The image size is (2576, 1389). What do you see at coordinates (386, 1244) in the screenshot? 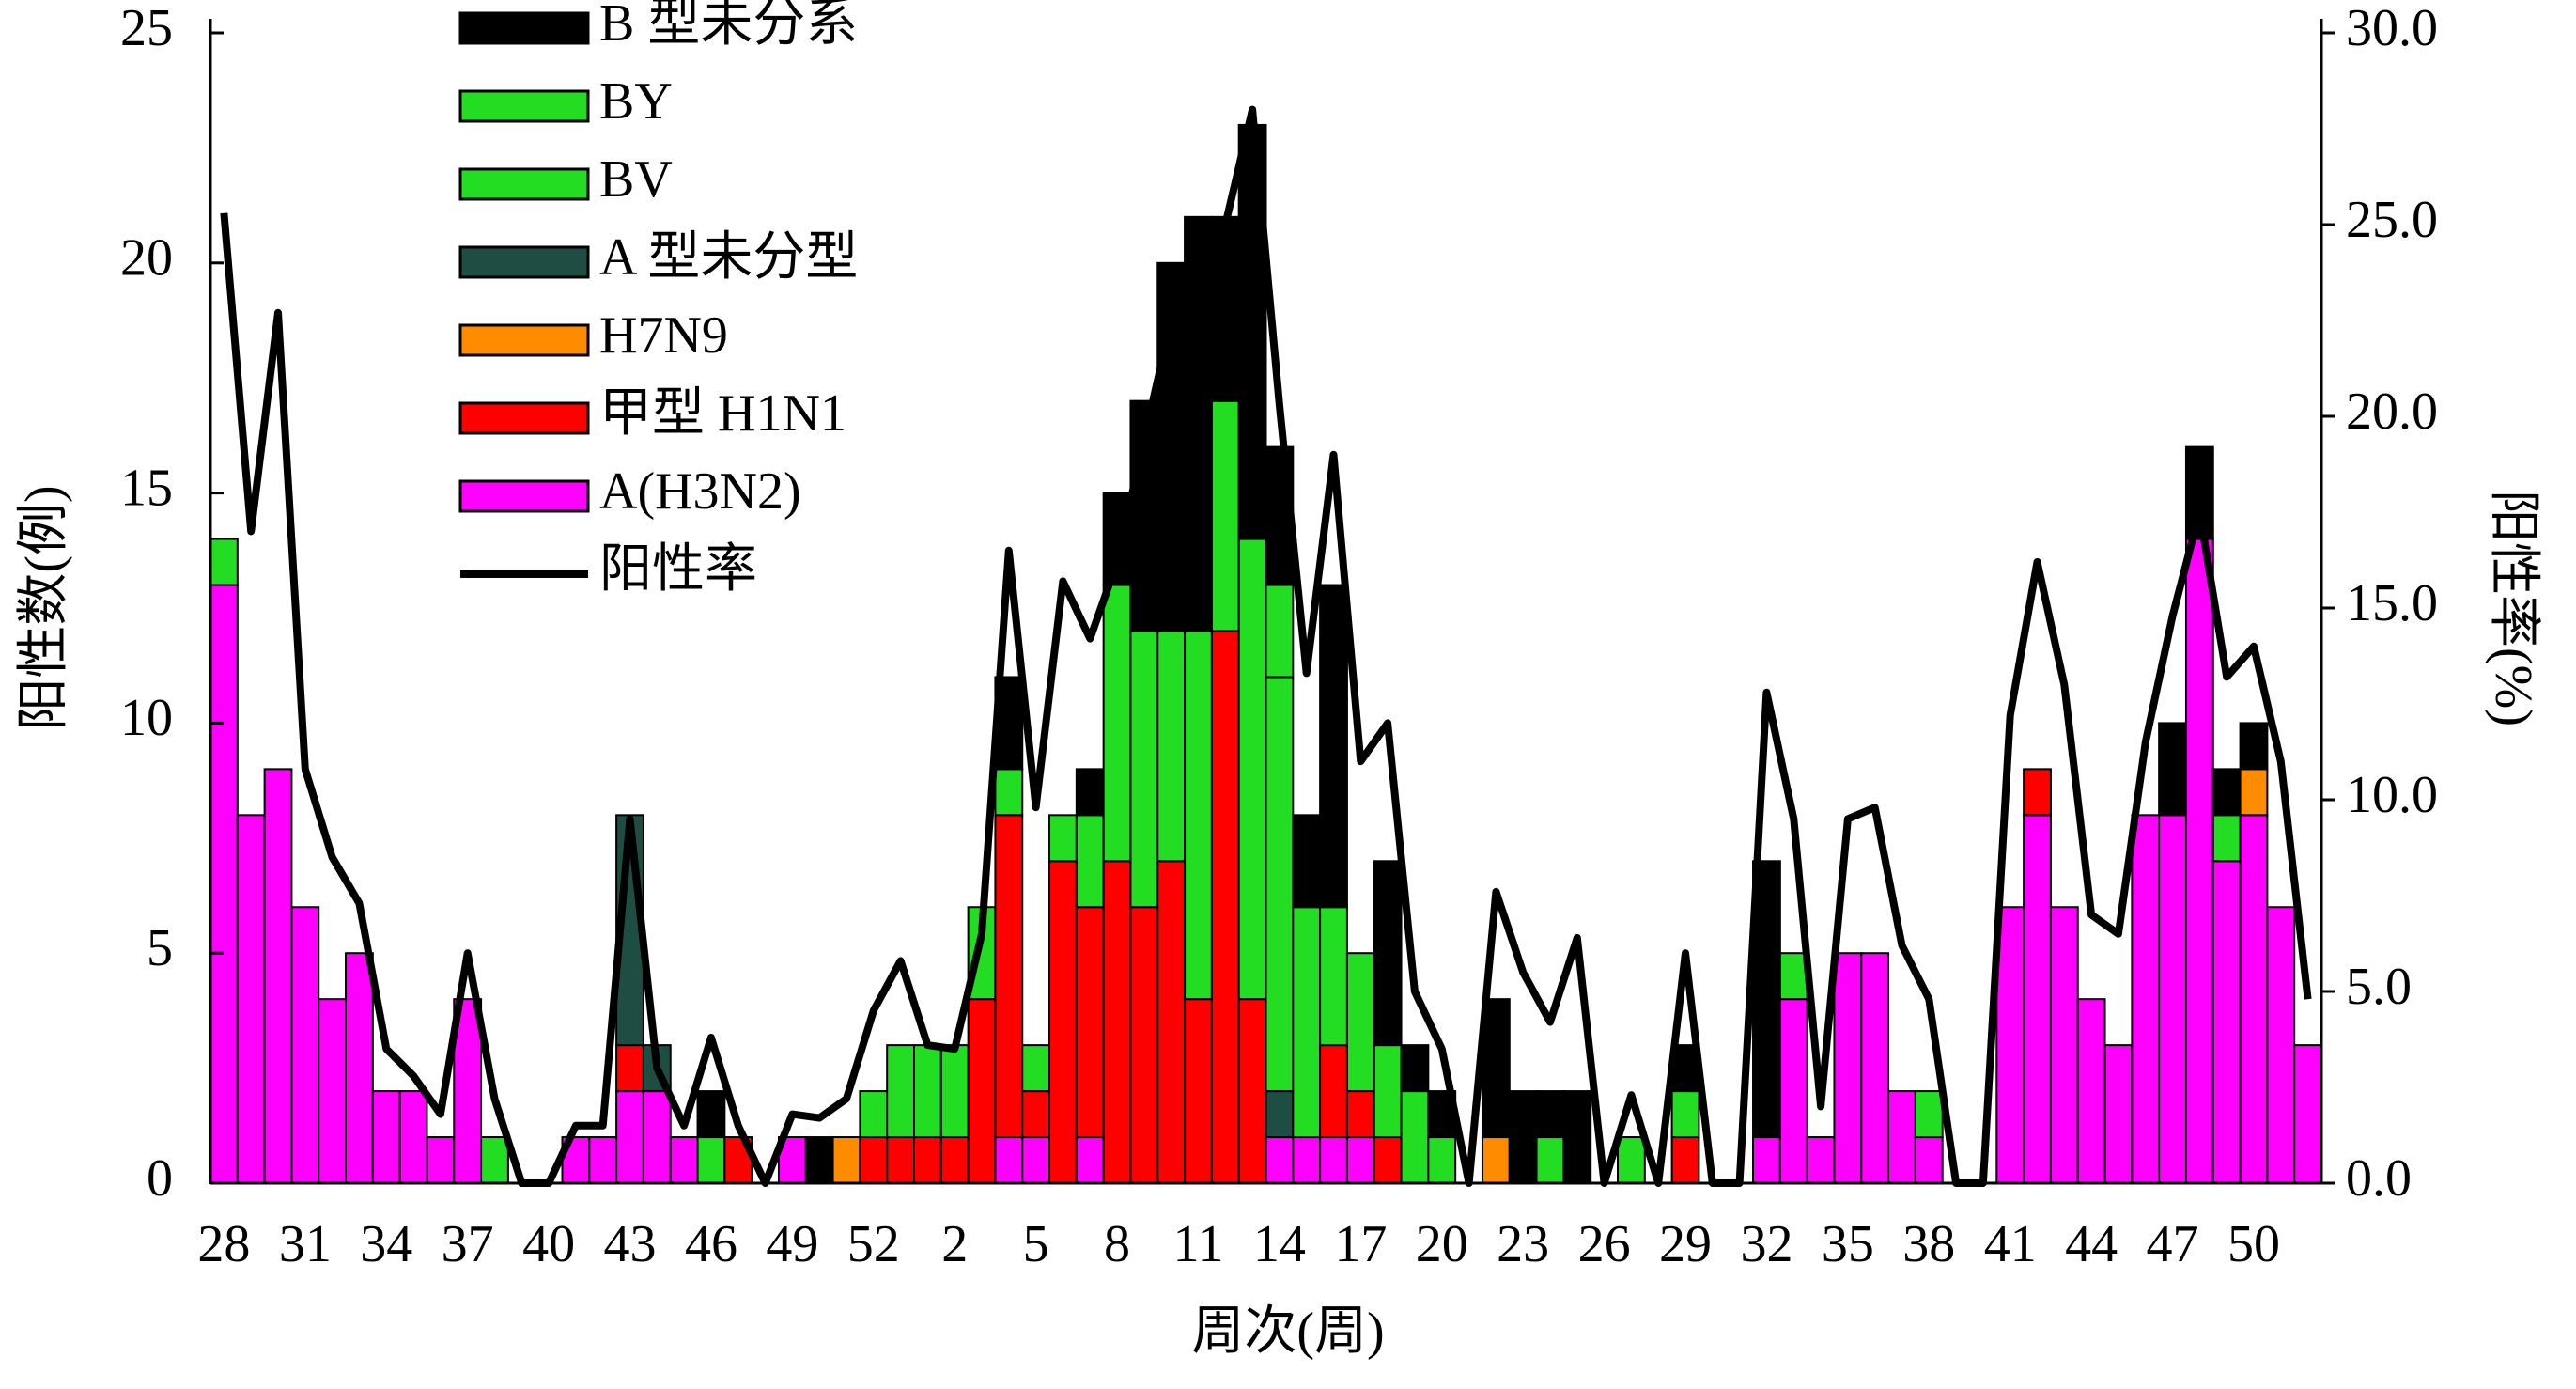
I see `x-tick-label: 34` at bounding box center [386, 1244].